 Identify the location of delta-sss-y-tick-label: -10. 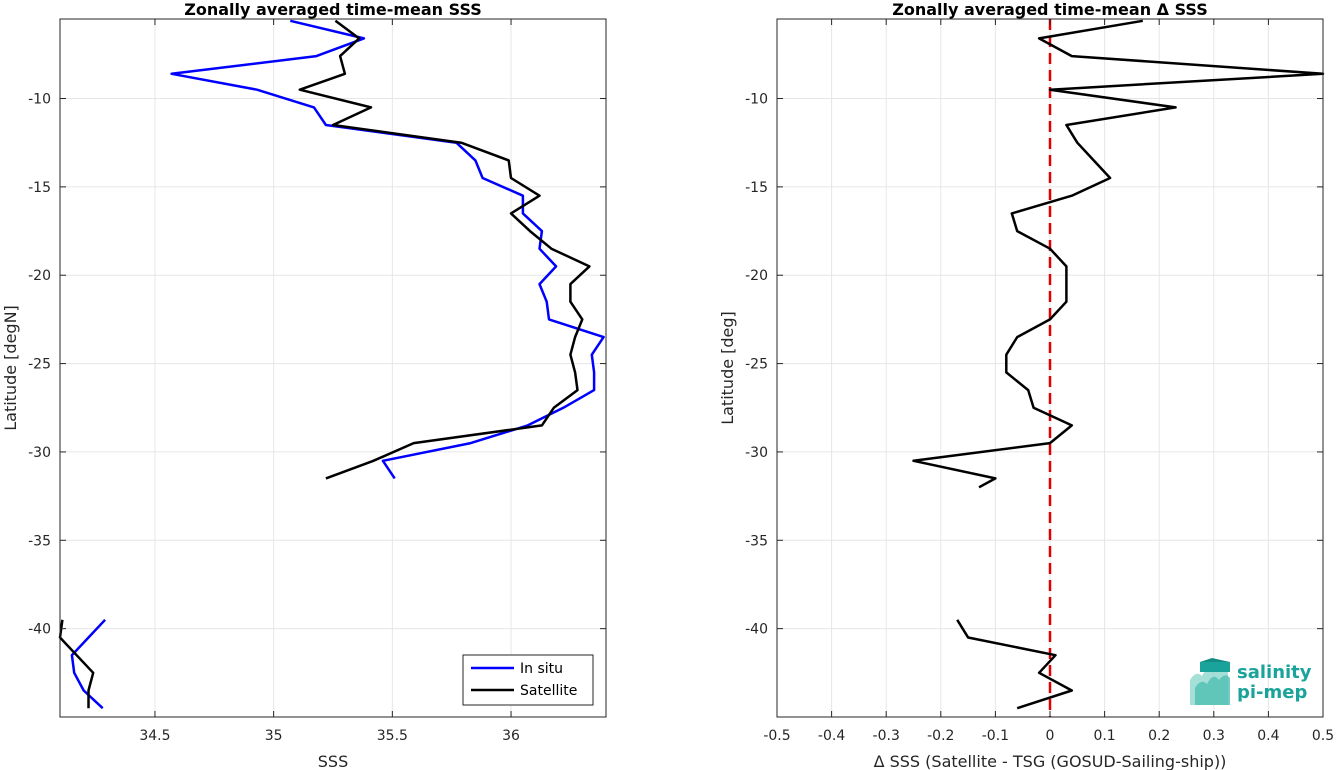
(756, 100).